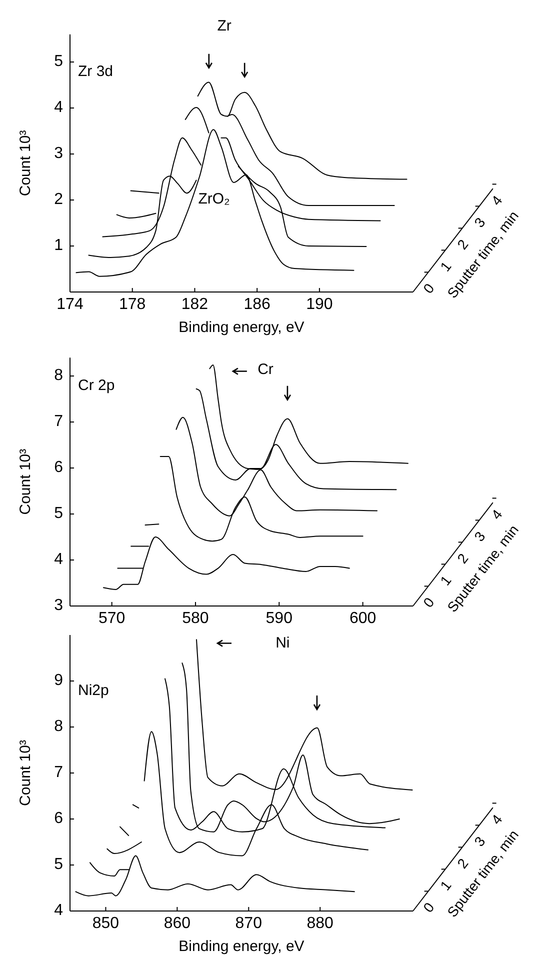 The height and width of the screenshot is (971, 545). Describe the element at coordinates (257, 304) in the screenshot. I see `x-tick-label: 186` at that location.